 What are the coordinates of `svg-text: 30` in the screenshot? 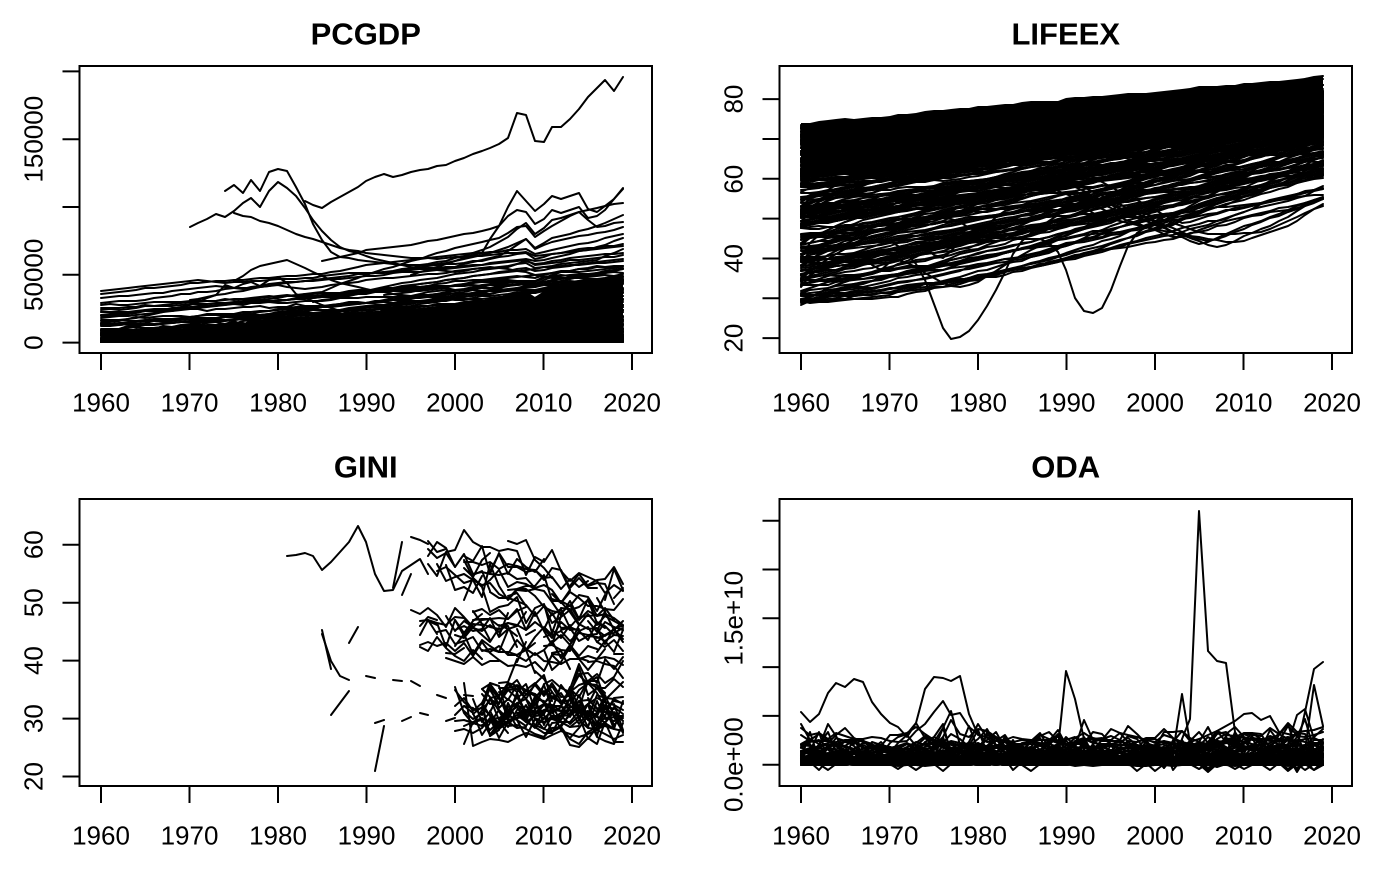 It's located at (33, 718).